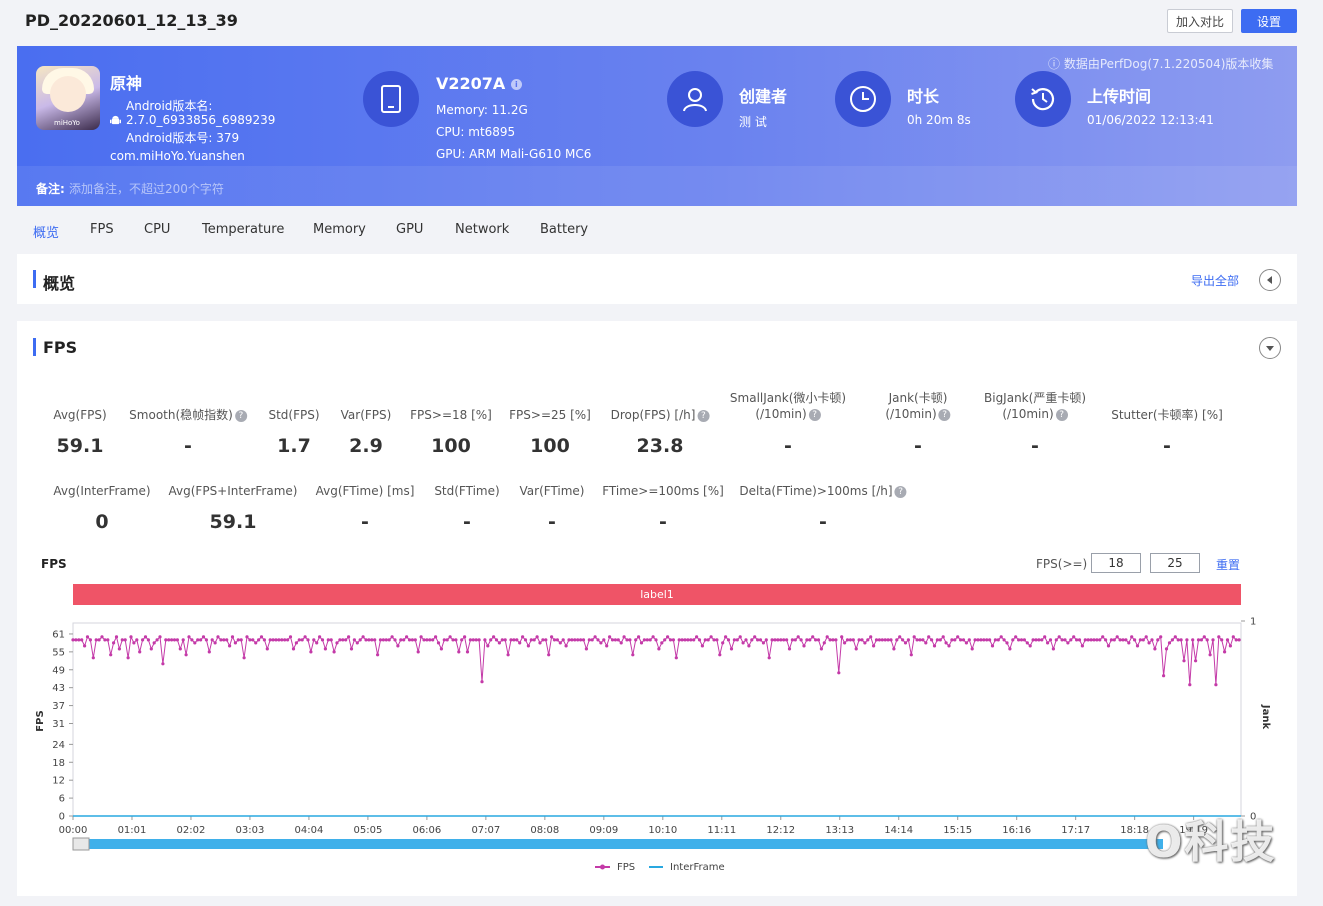 Image resolution: width=1323 pixels, height=906 pixels. Describe the element at coordinates (50, 189) in the screenshot. I see `note-label: 备注:` at that location.